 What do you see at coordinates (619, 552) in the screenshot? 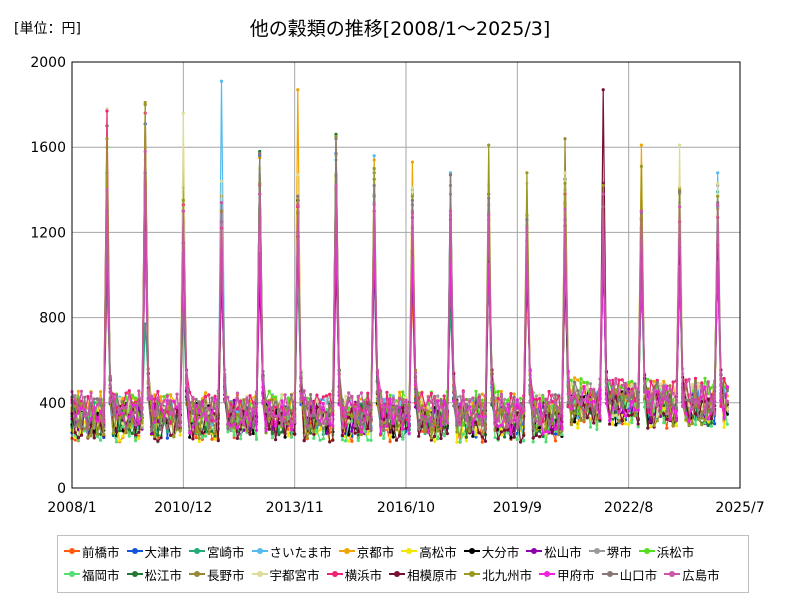
I see `legend-label: 堺市` at bounding box center [619, 552].